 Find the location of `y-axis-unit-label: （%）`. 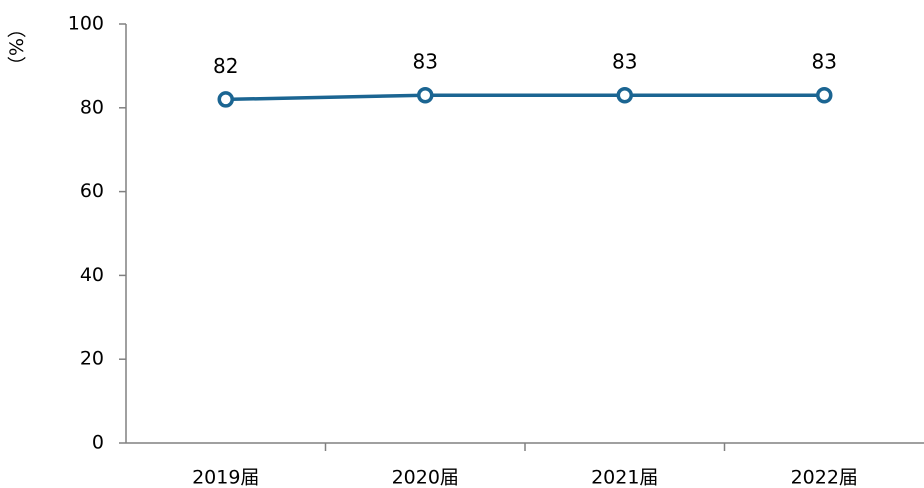

y-axis-unit-label: （%） is located at coordinates (16, 47).